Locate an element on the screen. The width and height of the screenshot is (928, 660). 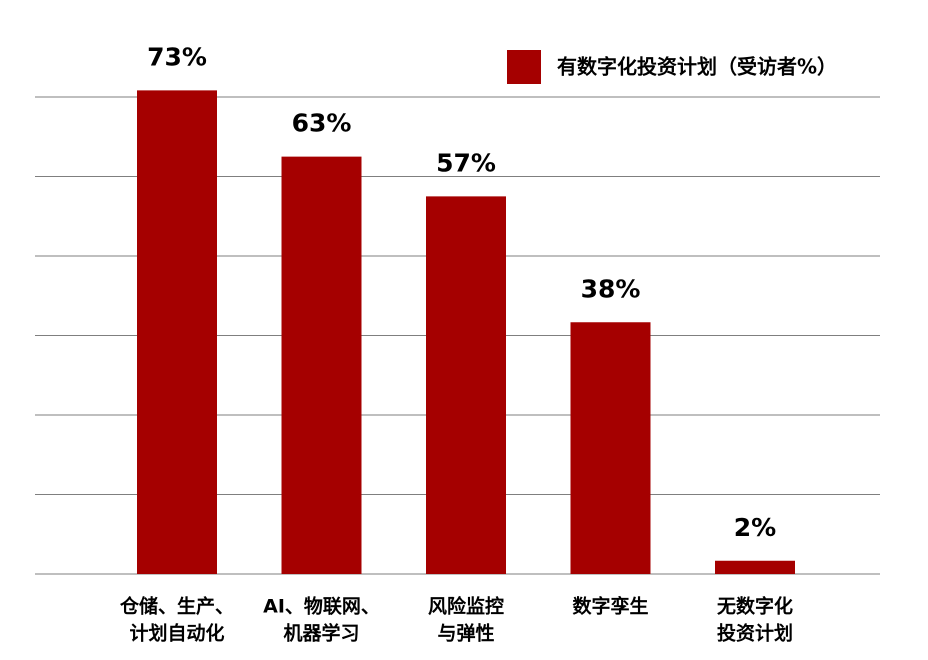
legend-swatch is located at coordinates (524, 67).